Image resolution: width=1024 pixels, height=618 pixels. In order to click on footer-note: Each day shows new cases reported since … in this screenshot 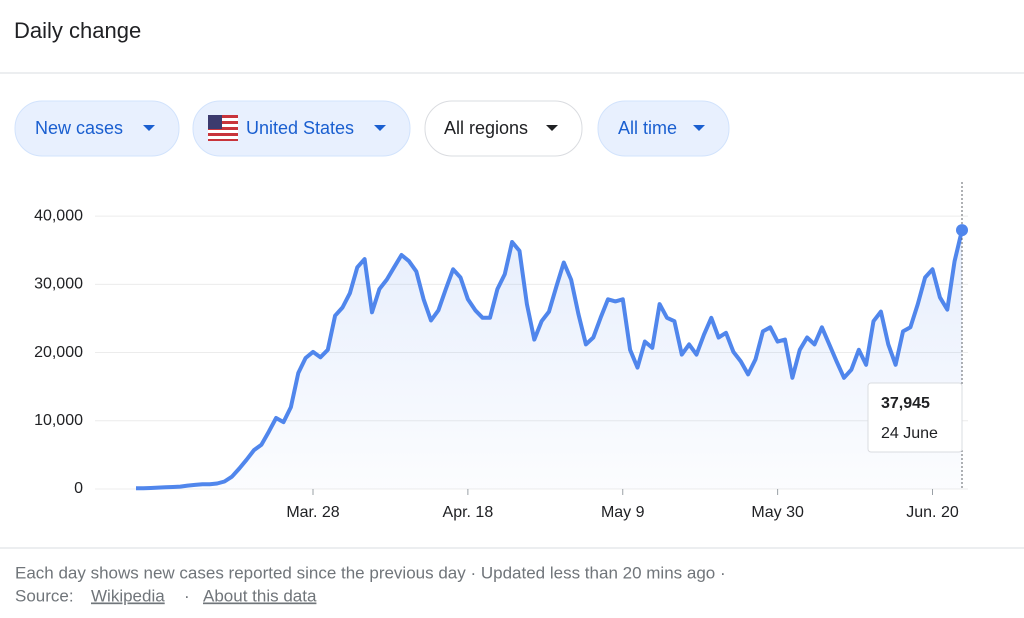, I will do `click(370, 572)`.